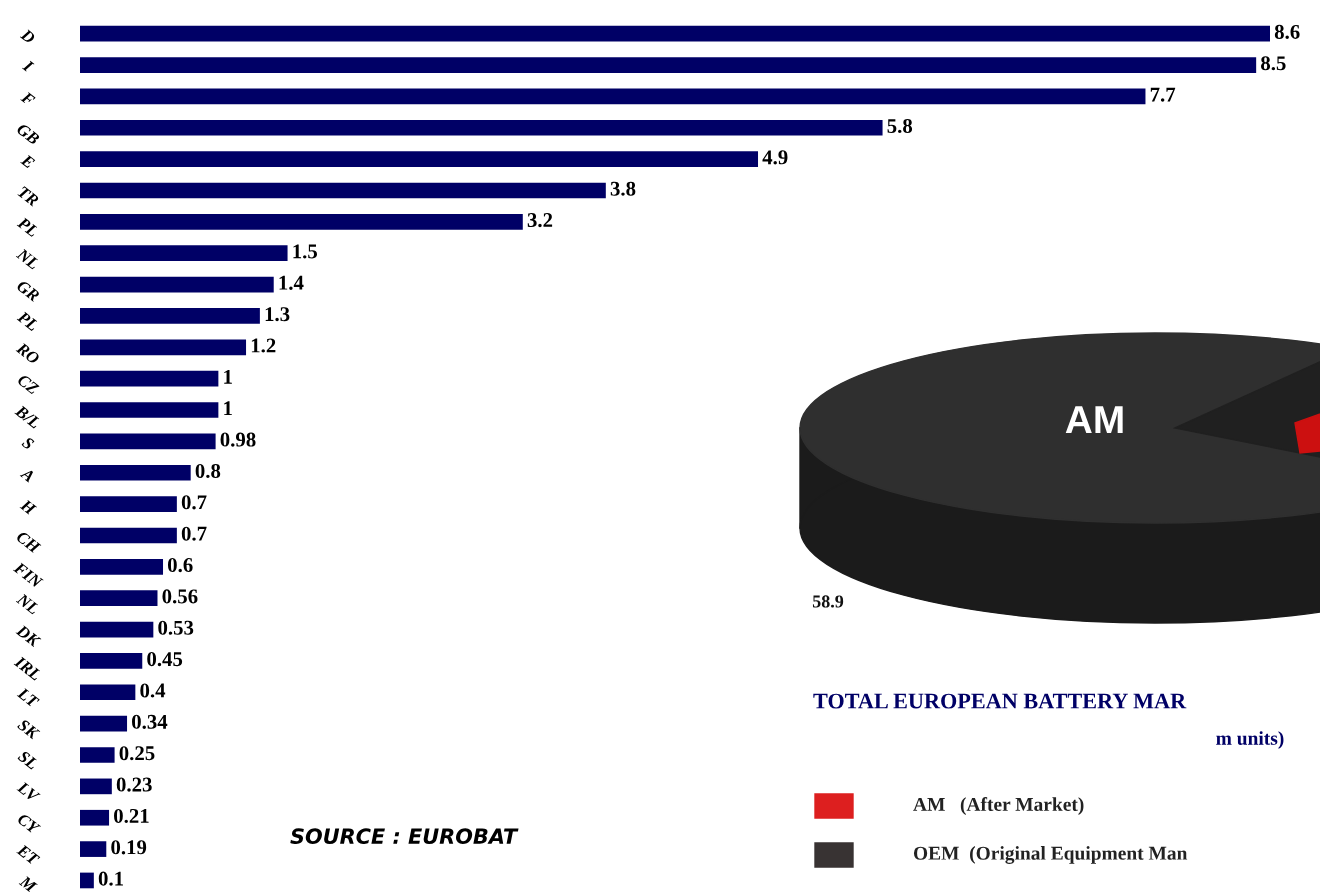 Image resolution: width=1320 pixels, height=893 pixels. What do you see at coordinates (28, 99) in the screenshot?
I see `y-tick-label: F` at bounding box center [28, 99].